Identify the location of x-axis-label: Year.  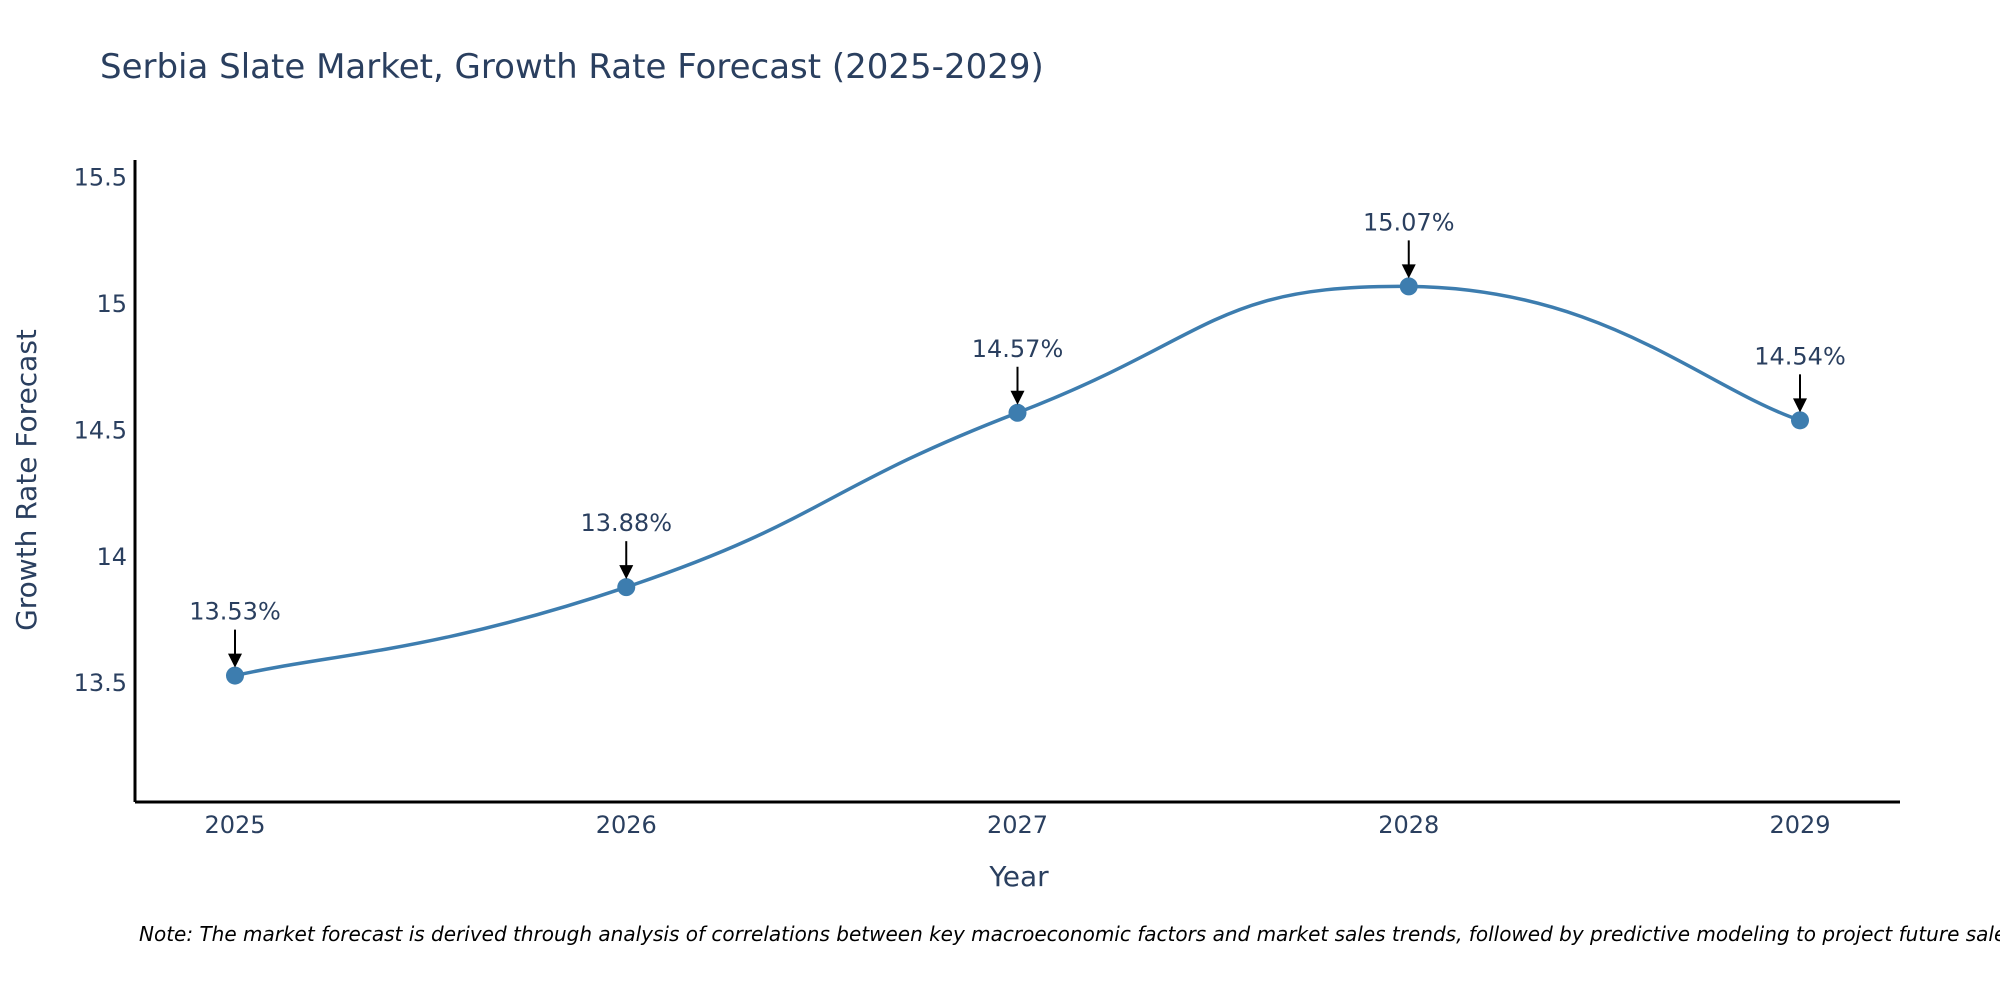
(1018, 876).